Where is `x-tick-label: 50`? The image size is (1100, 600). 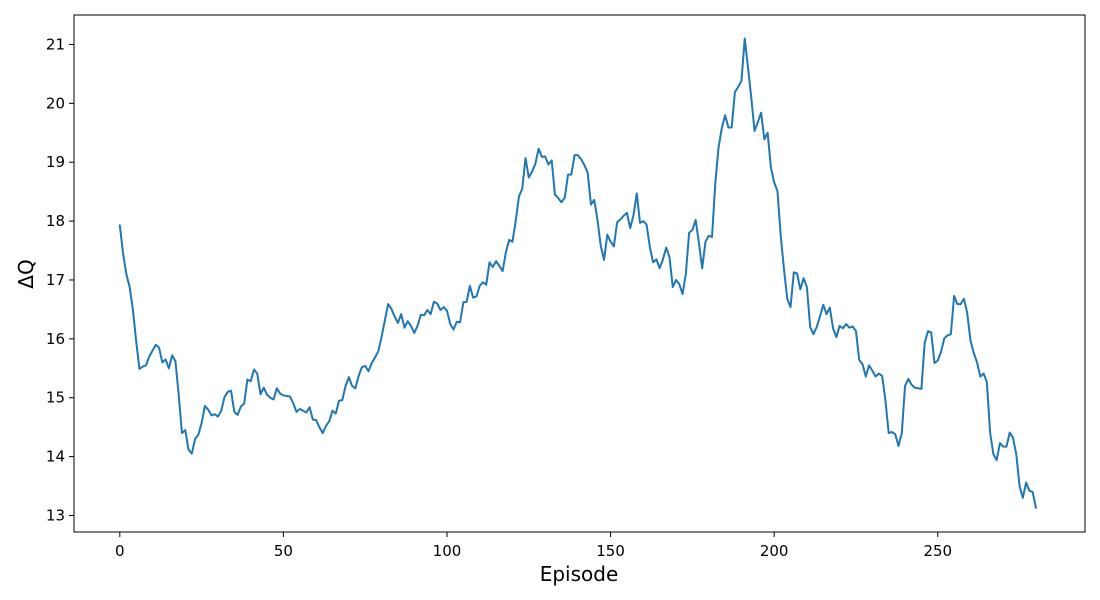 x-tick-label: 50 is located at coordinates (283, 551).